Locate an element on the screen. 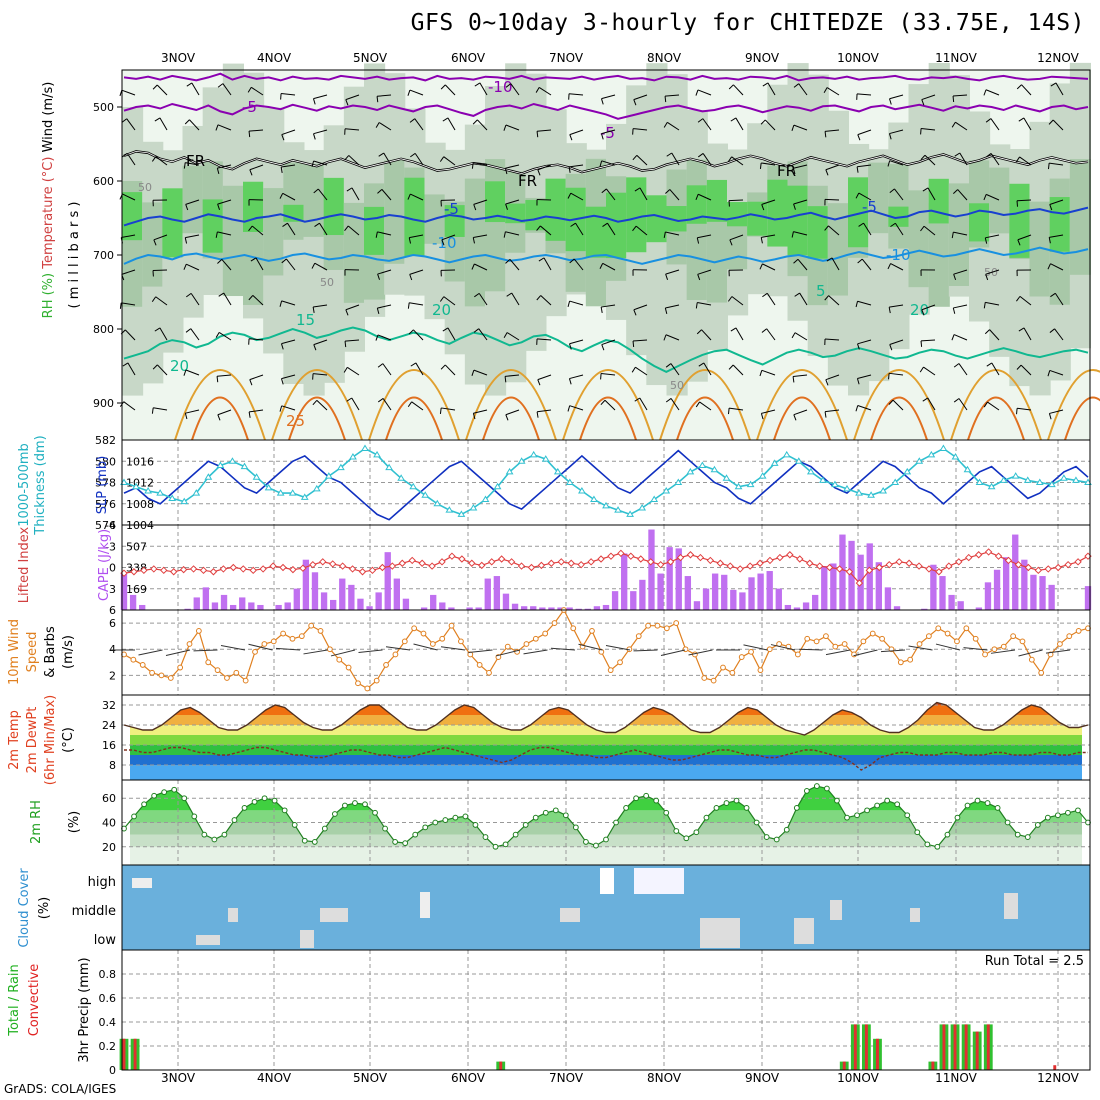 Image resolution: width=1100 pixels, height=1100 pixels. cloud-level-label: high is located at coordinates (102, 882).